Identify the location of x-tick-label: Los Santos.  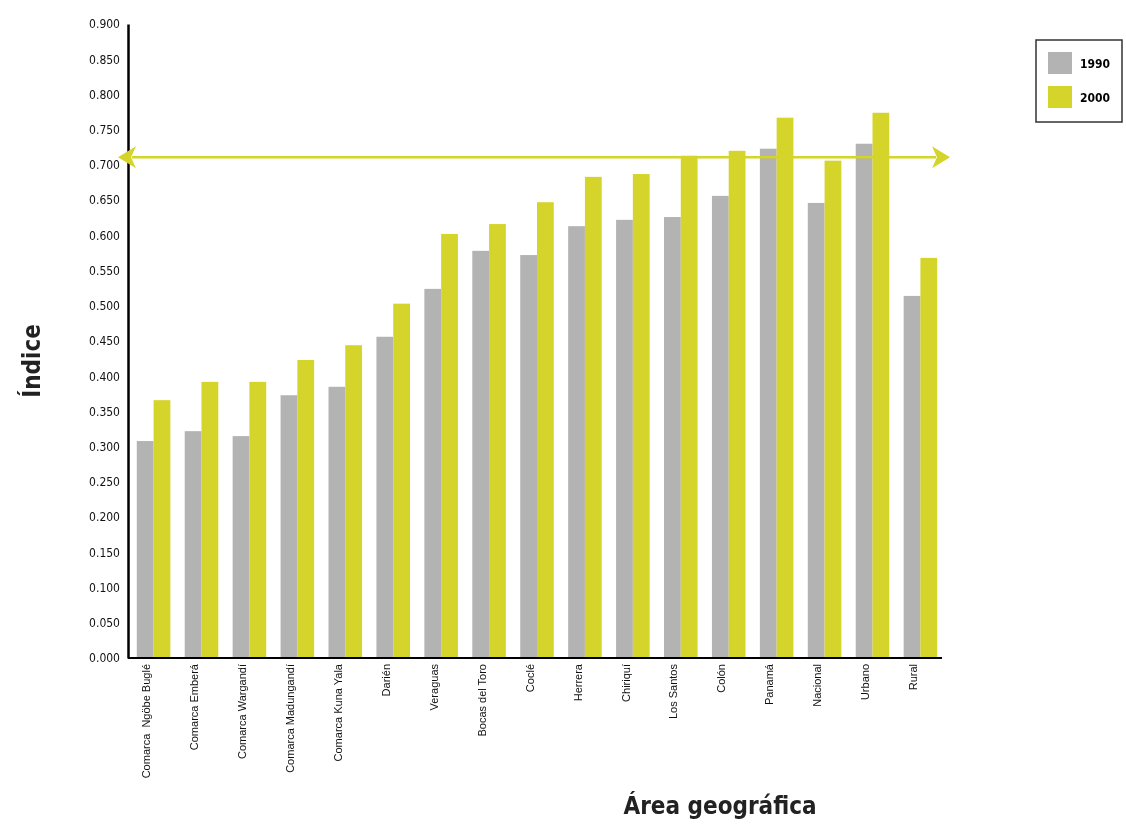
(673, 691).